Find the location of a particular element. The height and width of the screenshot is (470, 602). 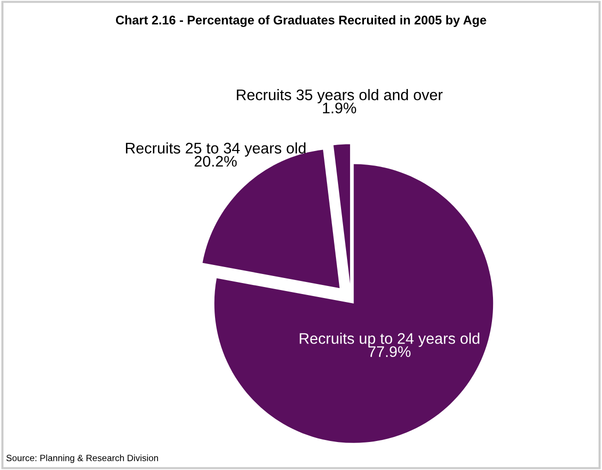

data-label: 1.9% is located at coordinates (339, 108).